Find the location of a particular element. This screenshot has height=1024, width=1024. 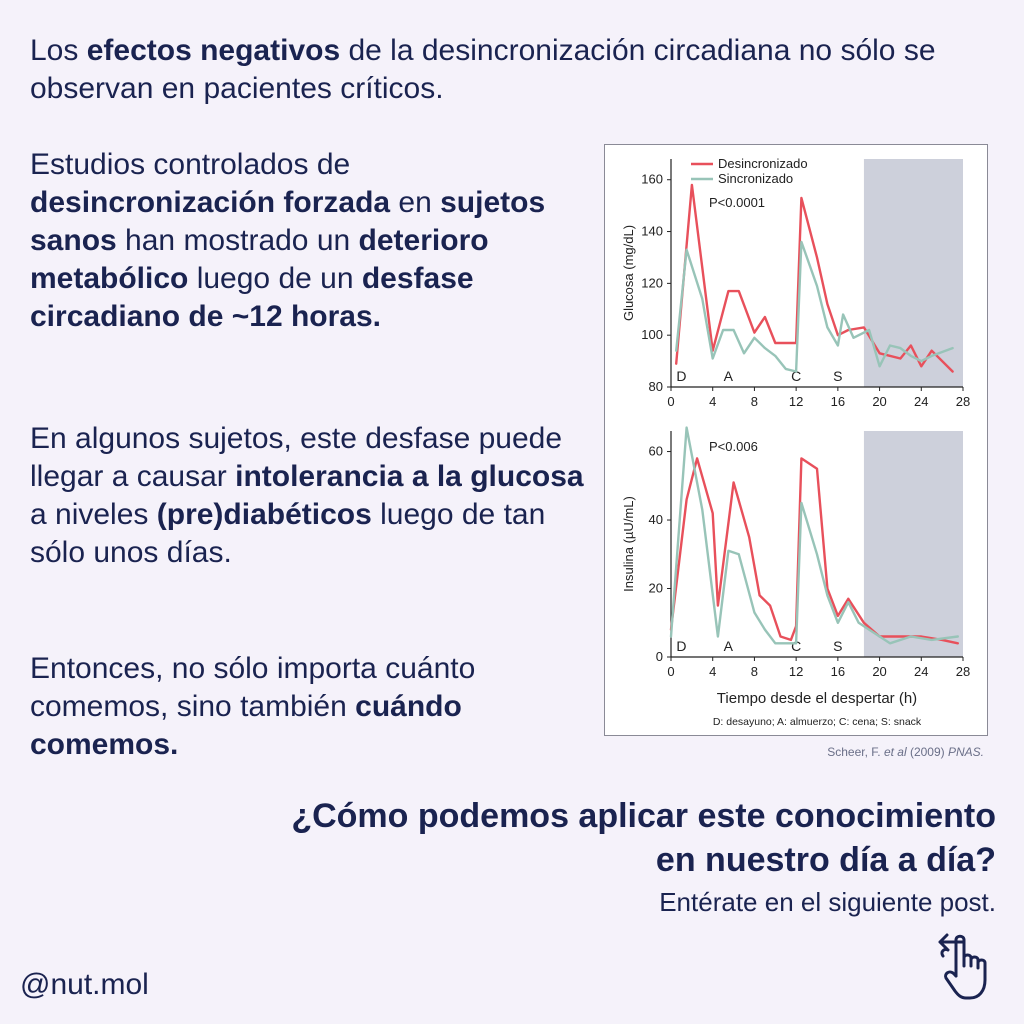

chart2-meal-marker: A is located at coordinates (729, 646).